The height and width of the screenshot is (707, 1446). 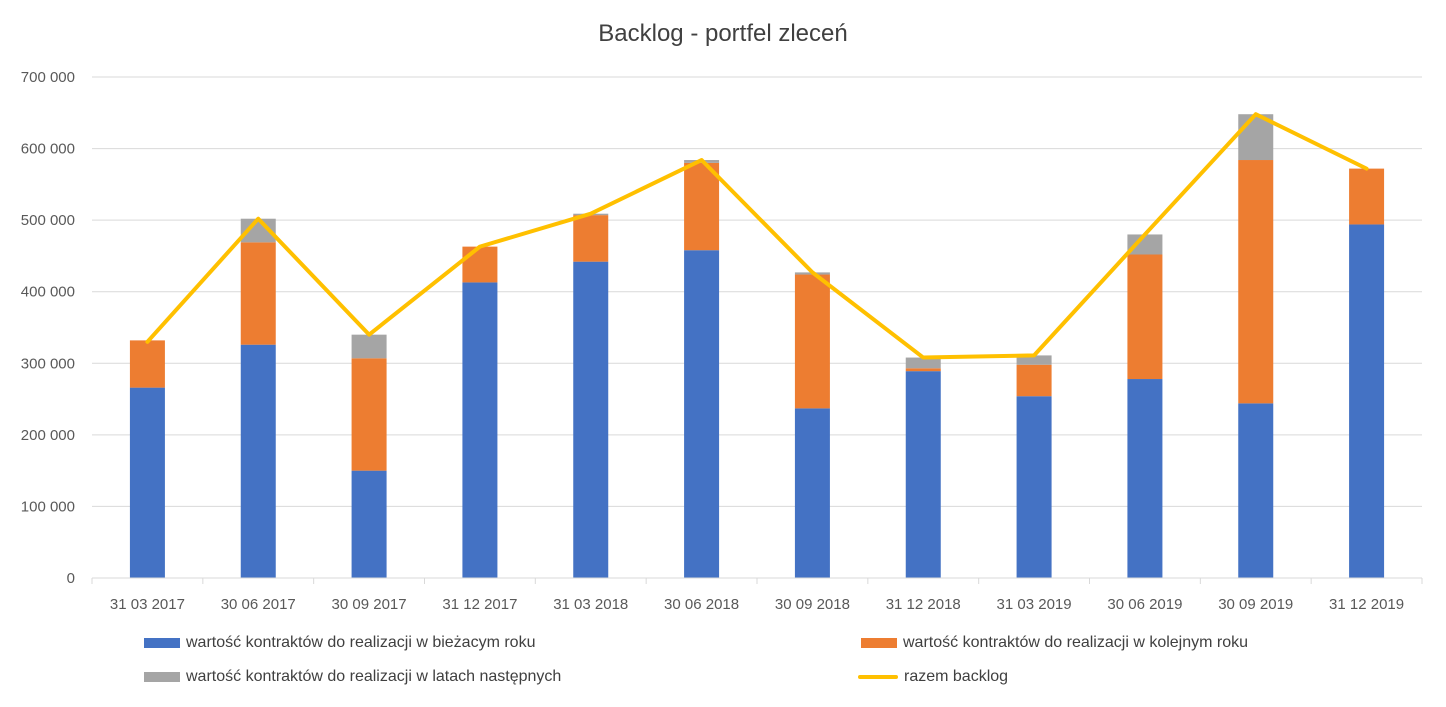 What do you see at coordinates (48, 77) in the screenshot?
I see `y-tick-label: 700 000` at bounding box center [48, 77].